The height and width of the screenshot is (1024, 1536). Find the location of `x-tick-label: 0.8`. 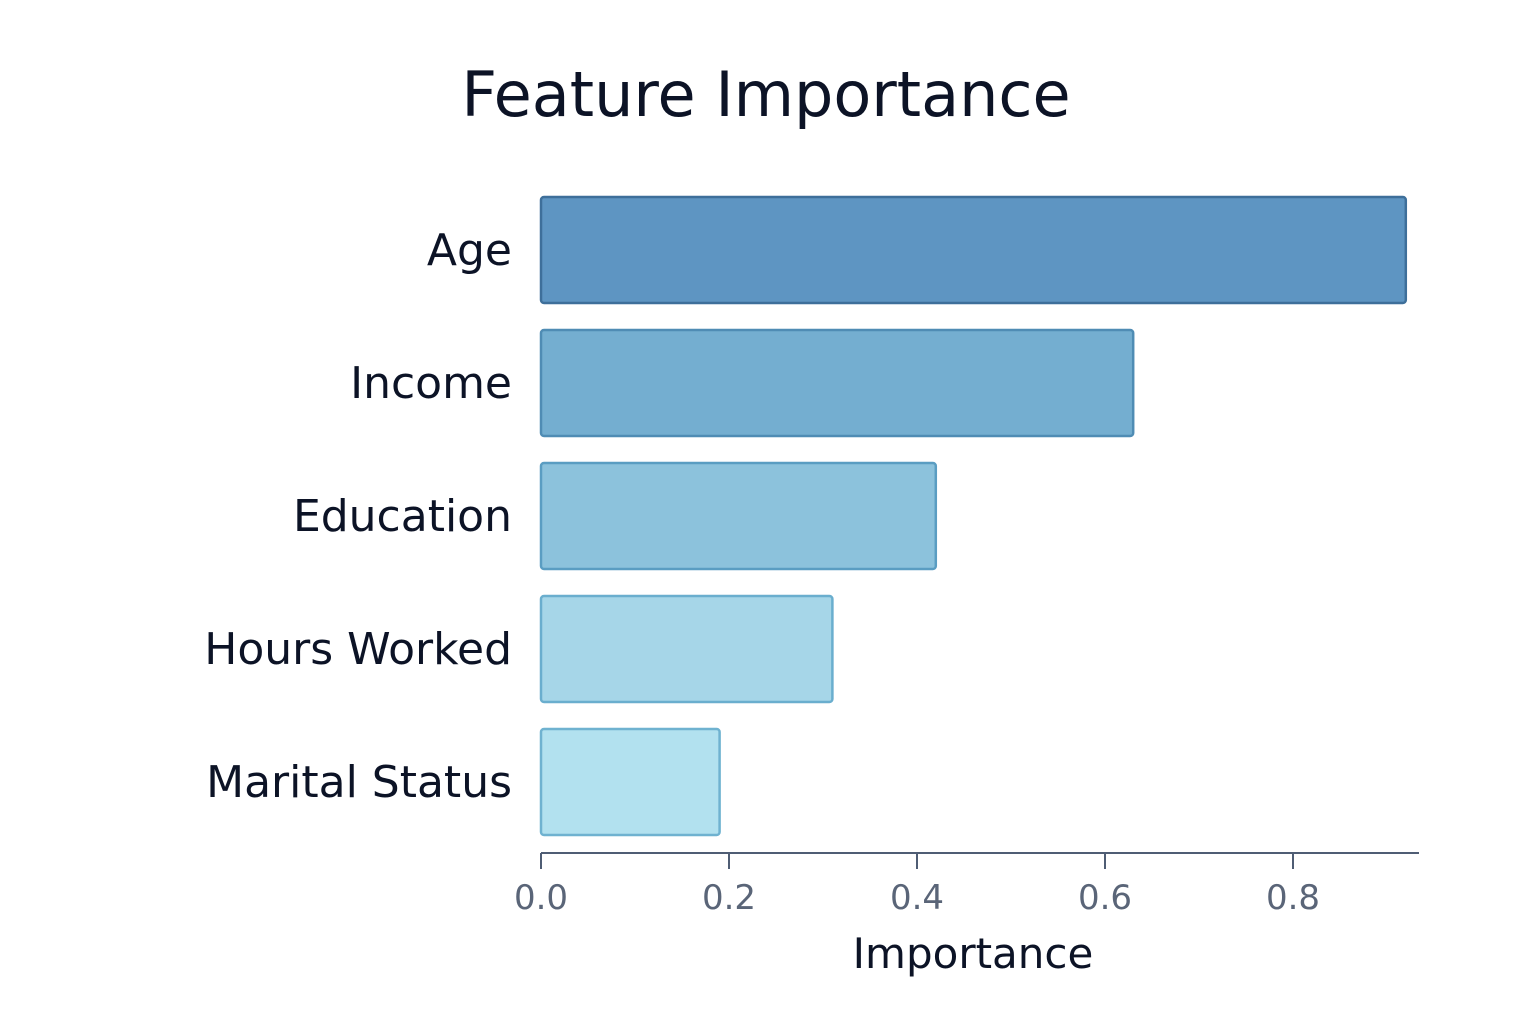

x-tick-label: 0.8 is located at coordinates (1293, 898).